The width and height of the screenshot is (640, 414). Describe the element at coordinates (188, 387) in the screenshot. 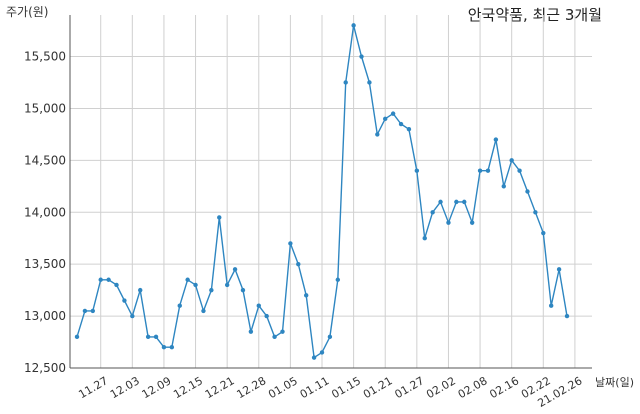

I see `x-tick-label: 12.15` at that location.